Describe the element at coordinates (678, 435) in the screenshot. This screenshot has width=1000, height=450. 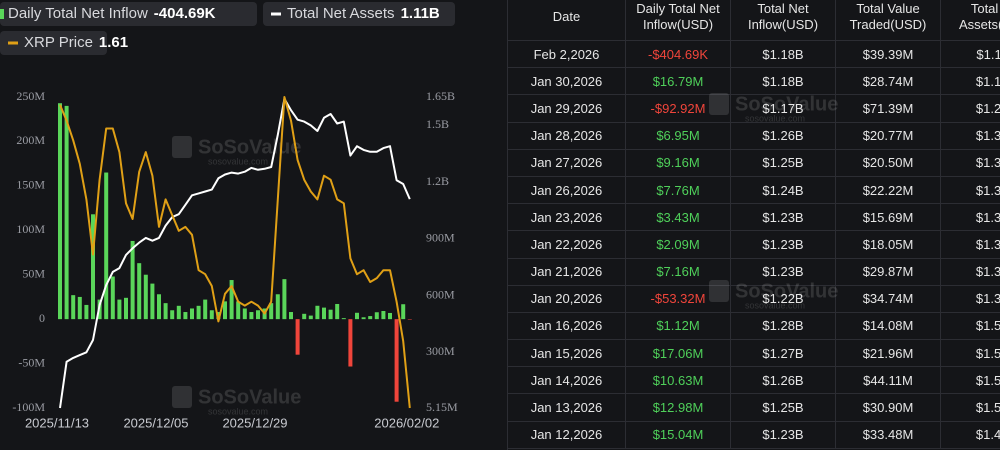
I see `table-cell: $15.04M` at that location.